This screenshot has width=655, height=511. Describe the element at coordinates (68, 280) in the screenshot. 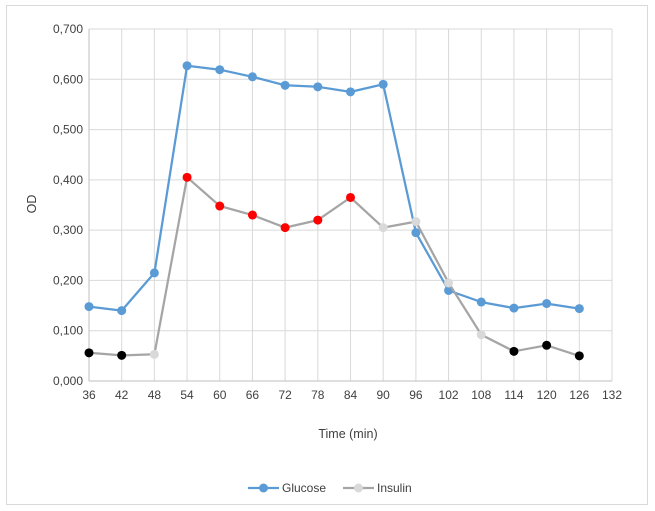

I see `y-tick-label: 0,200` at that location.